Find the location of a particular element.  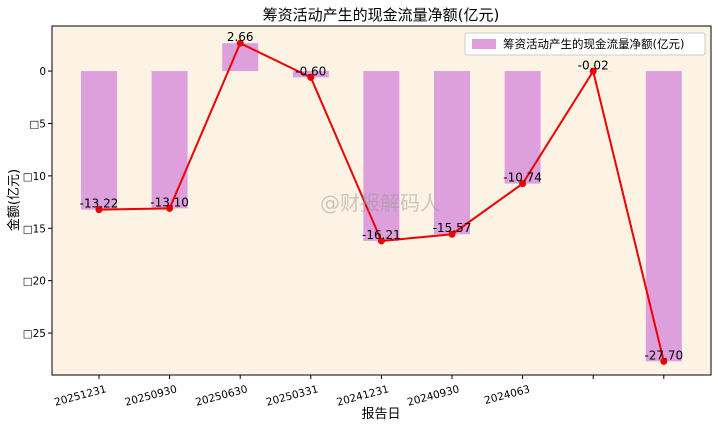

data-label: -15.57 is located at coordinates (452, 228).